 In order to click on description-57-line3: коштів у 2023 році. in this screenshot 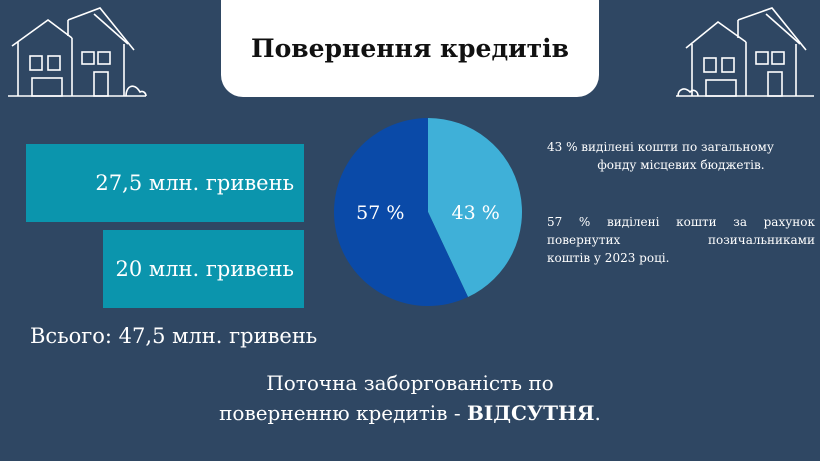, I will do `click(608, 258)`.